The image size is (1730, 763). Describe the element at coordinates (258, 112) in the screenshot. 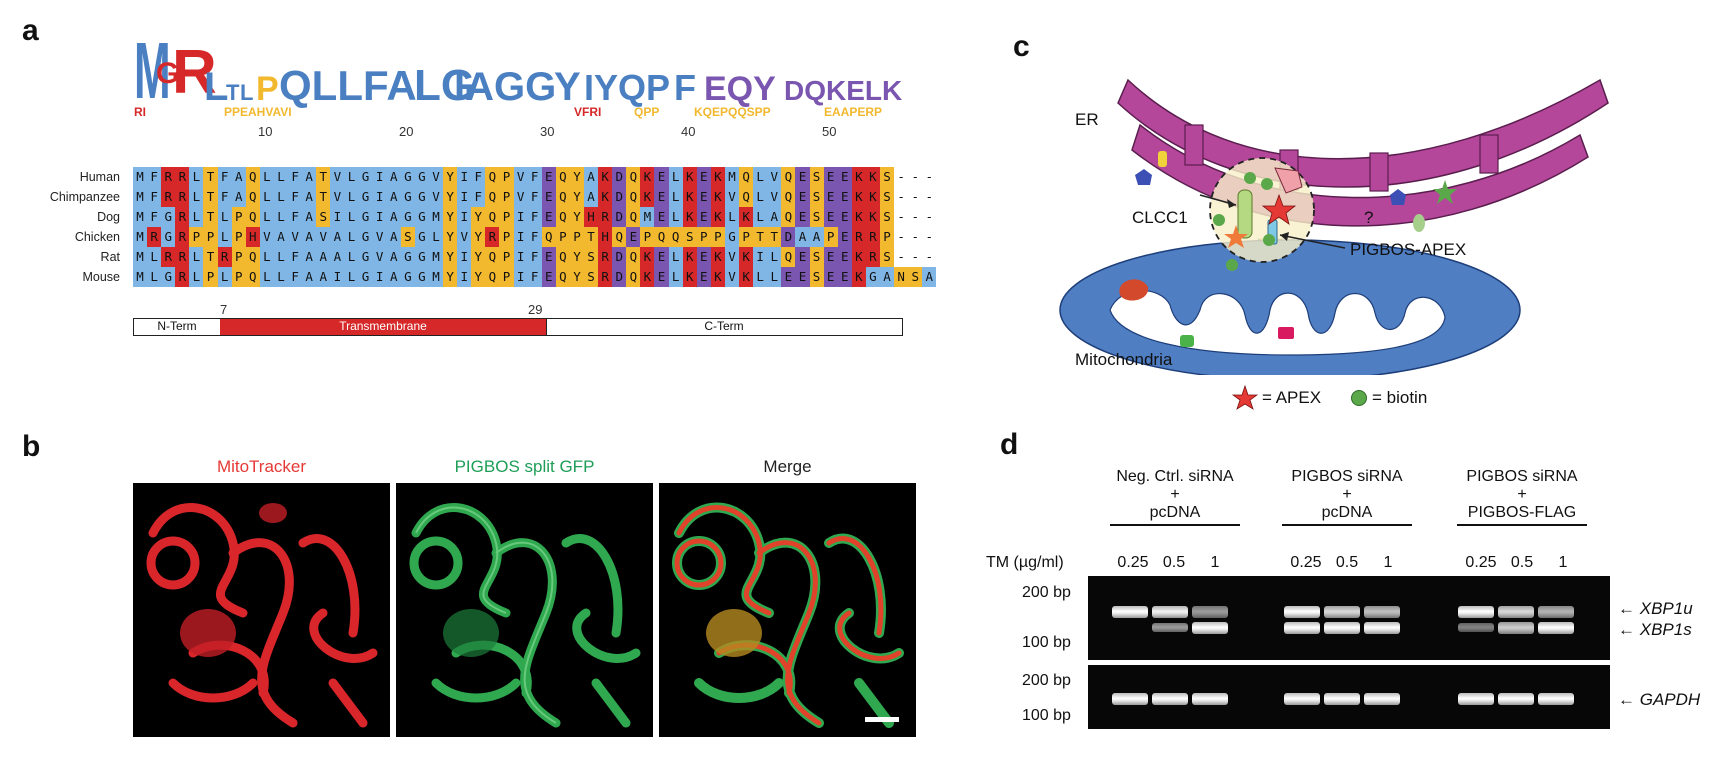

I see `svg-text: PPEAHVAVI` at that location.